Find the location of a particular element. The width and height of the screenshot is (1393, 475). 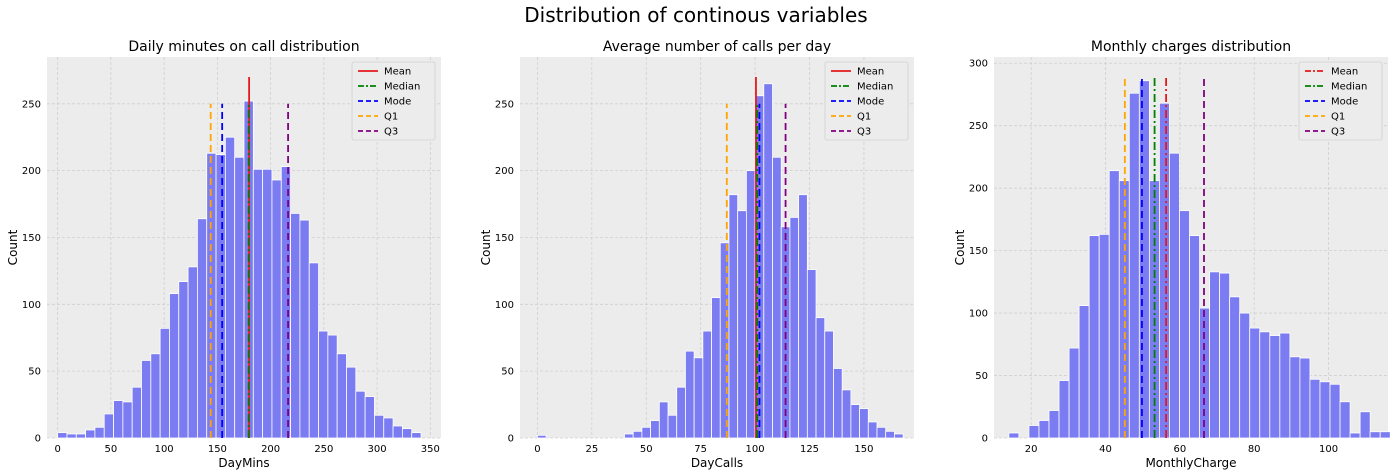

x-tick-label: 300 is located at coordinates (377, 449).